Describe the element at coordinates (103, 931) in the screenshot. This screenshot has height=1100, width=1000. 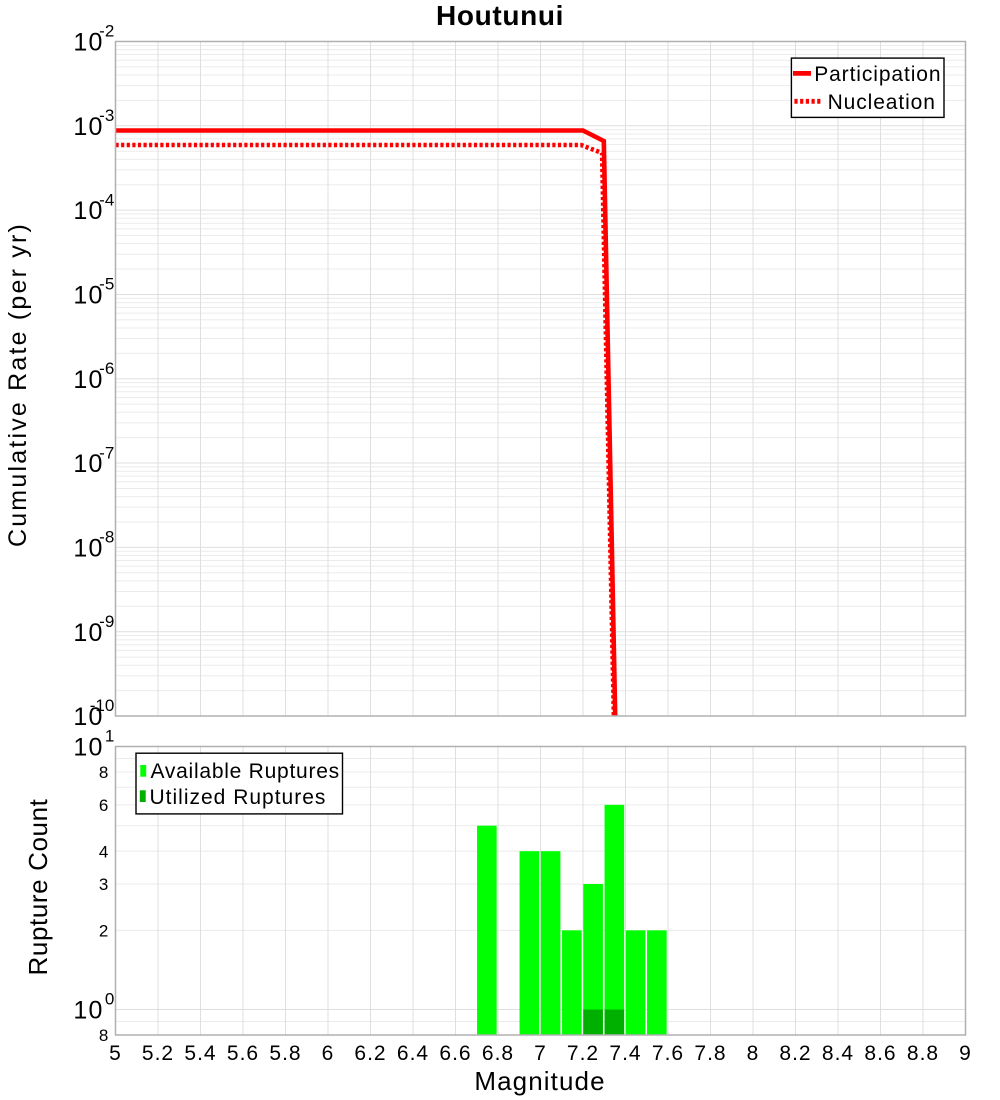
I see `svg-text: 2` at that location.